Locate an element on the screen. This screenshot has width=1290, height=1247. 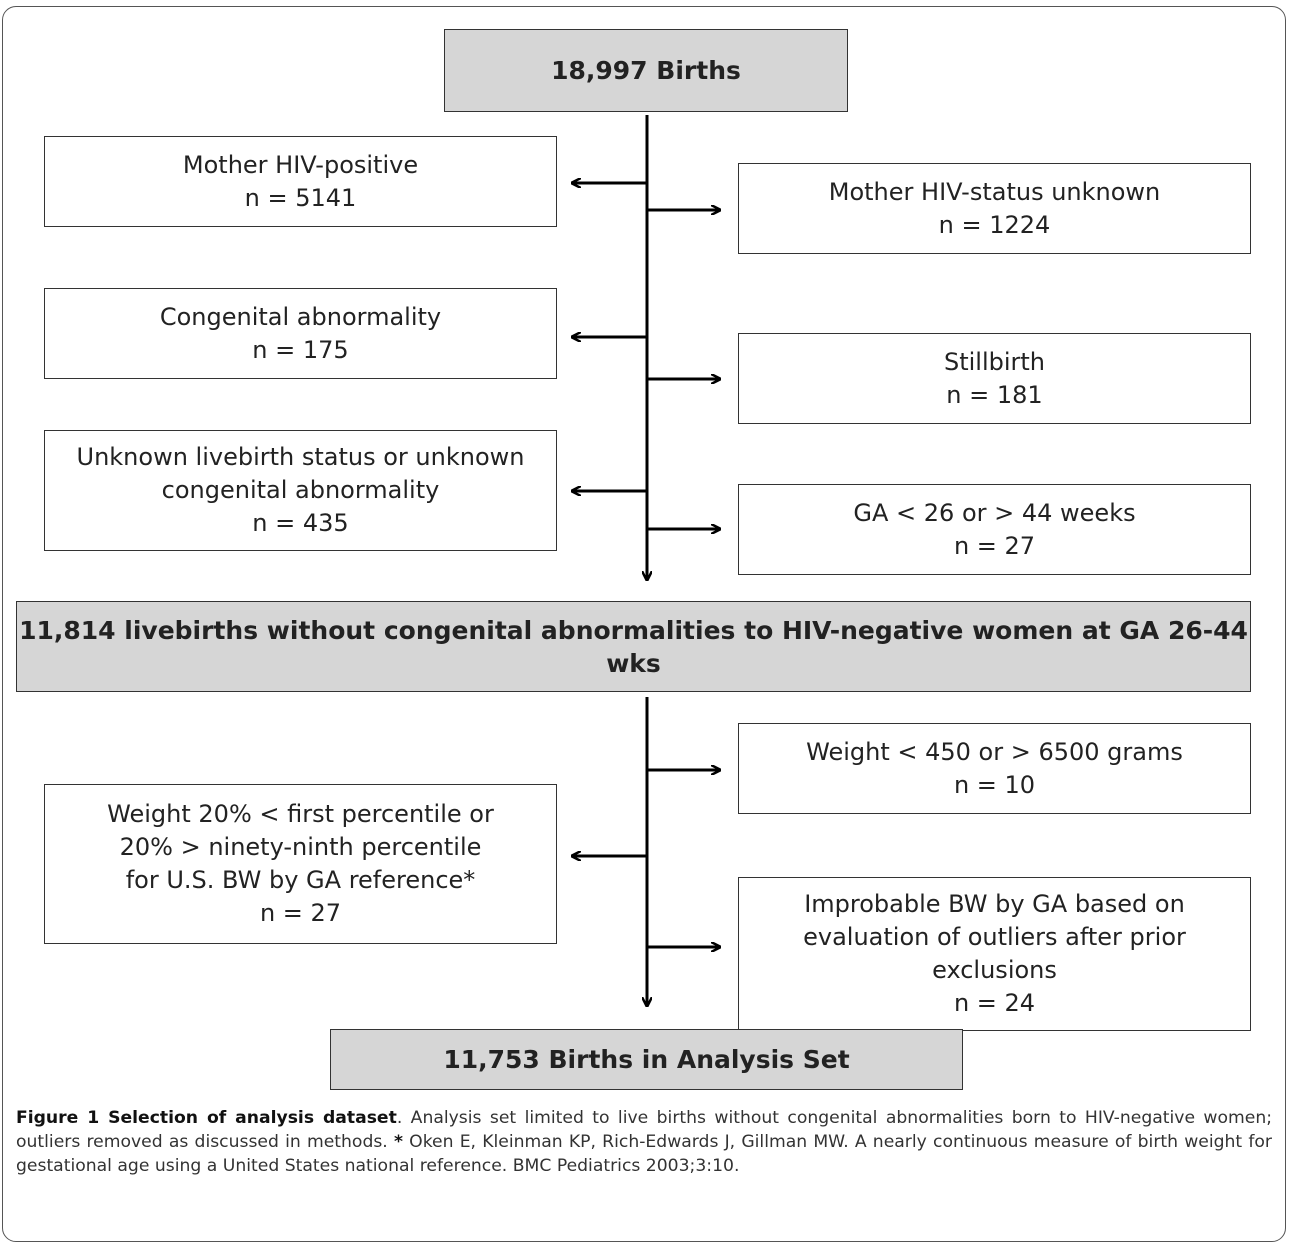
caption-label: Figure 1 Selection of analysis dataset is located at coordinates (206, 1118).